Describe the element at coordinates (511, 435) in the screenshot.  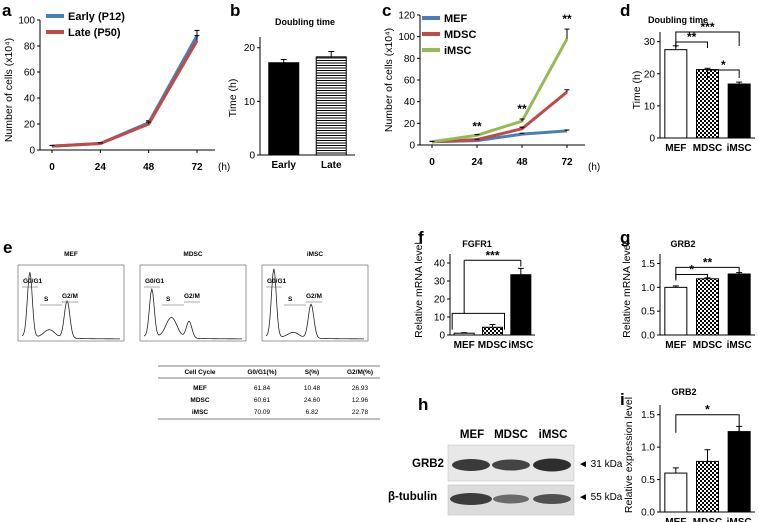
I see `blot-lane-mdsc: MDSC` at that location.